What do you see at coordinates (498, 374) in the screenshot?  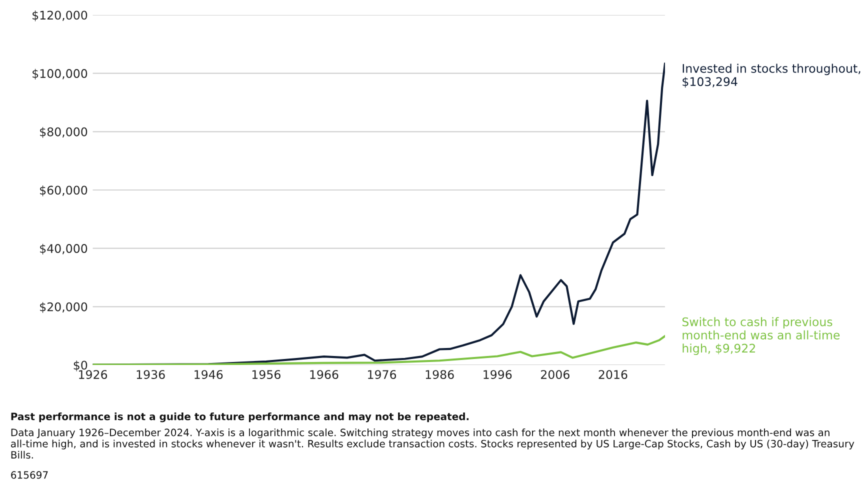 I see `x-tick-label: 1996` at bounding box center [498, 374].